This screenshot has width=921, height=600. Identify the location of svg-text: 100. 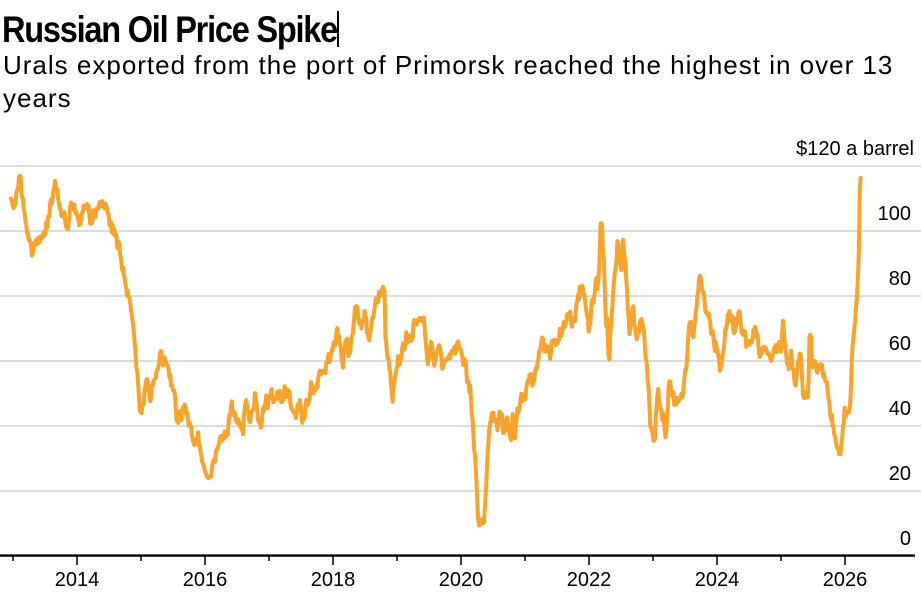
(894, 214).